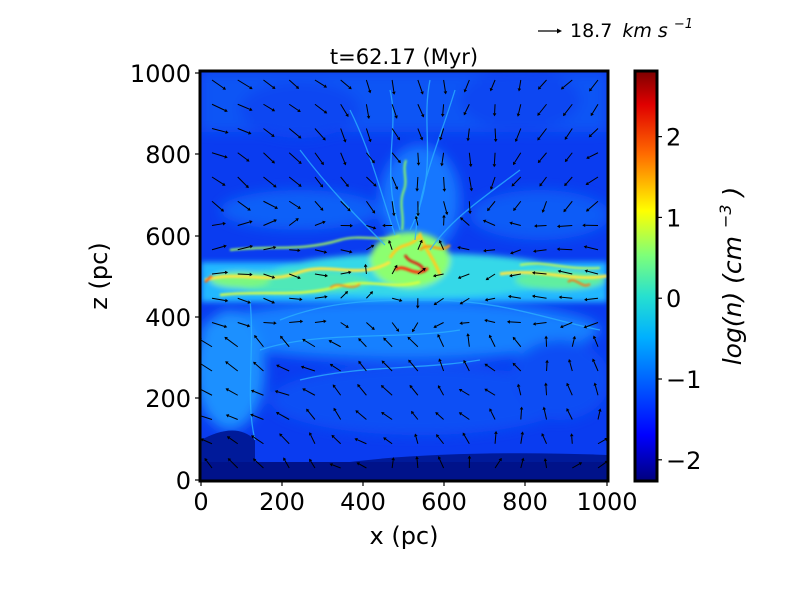 The height and width of the screenshot is (600, 800). I want to click on colorbar-tick-label: −1, so click(683, 380).